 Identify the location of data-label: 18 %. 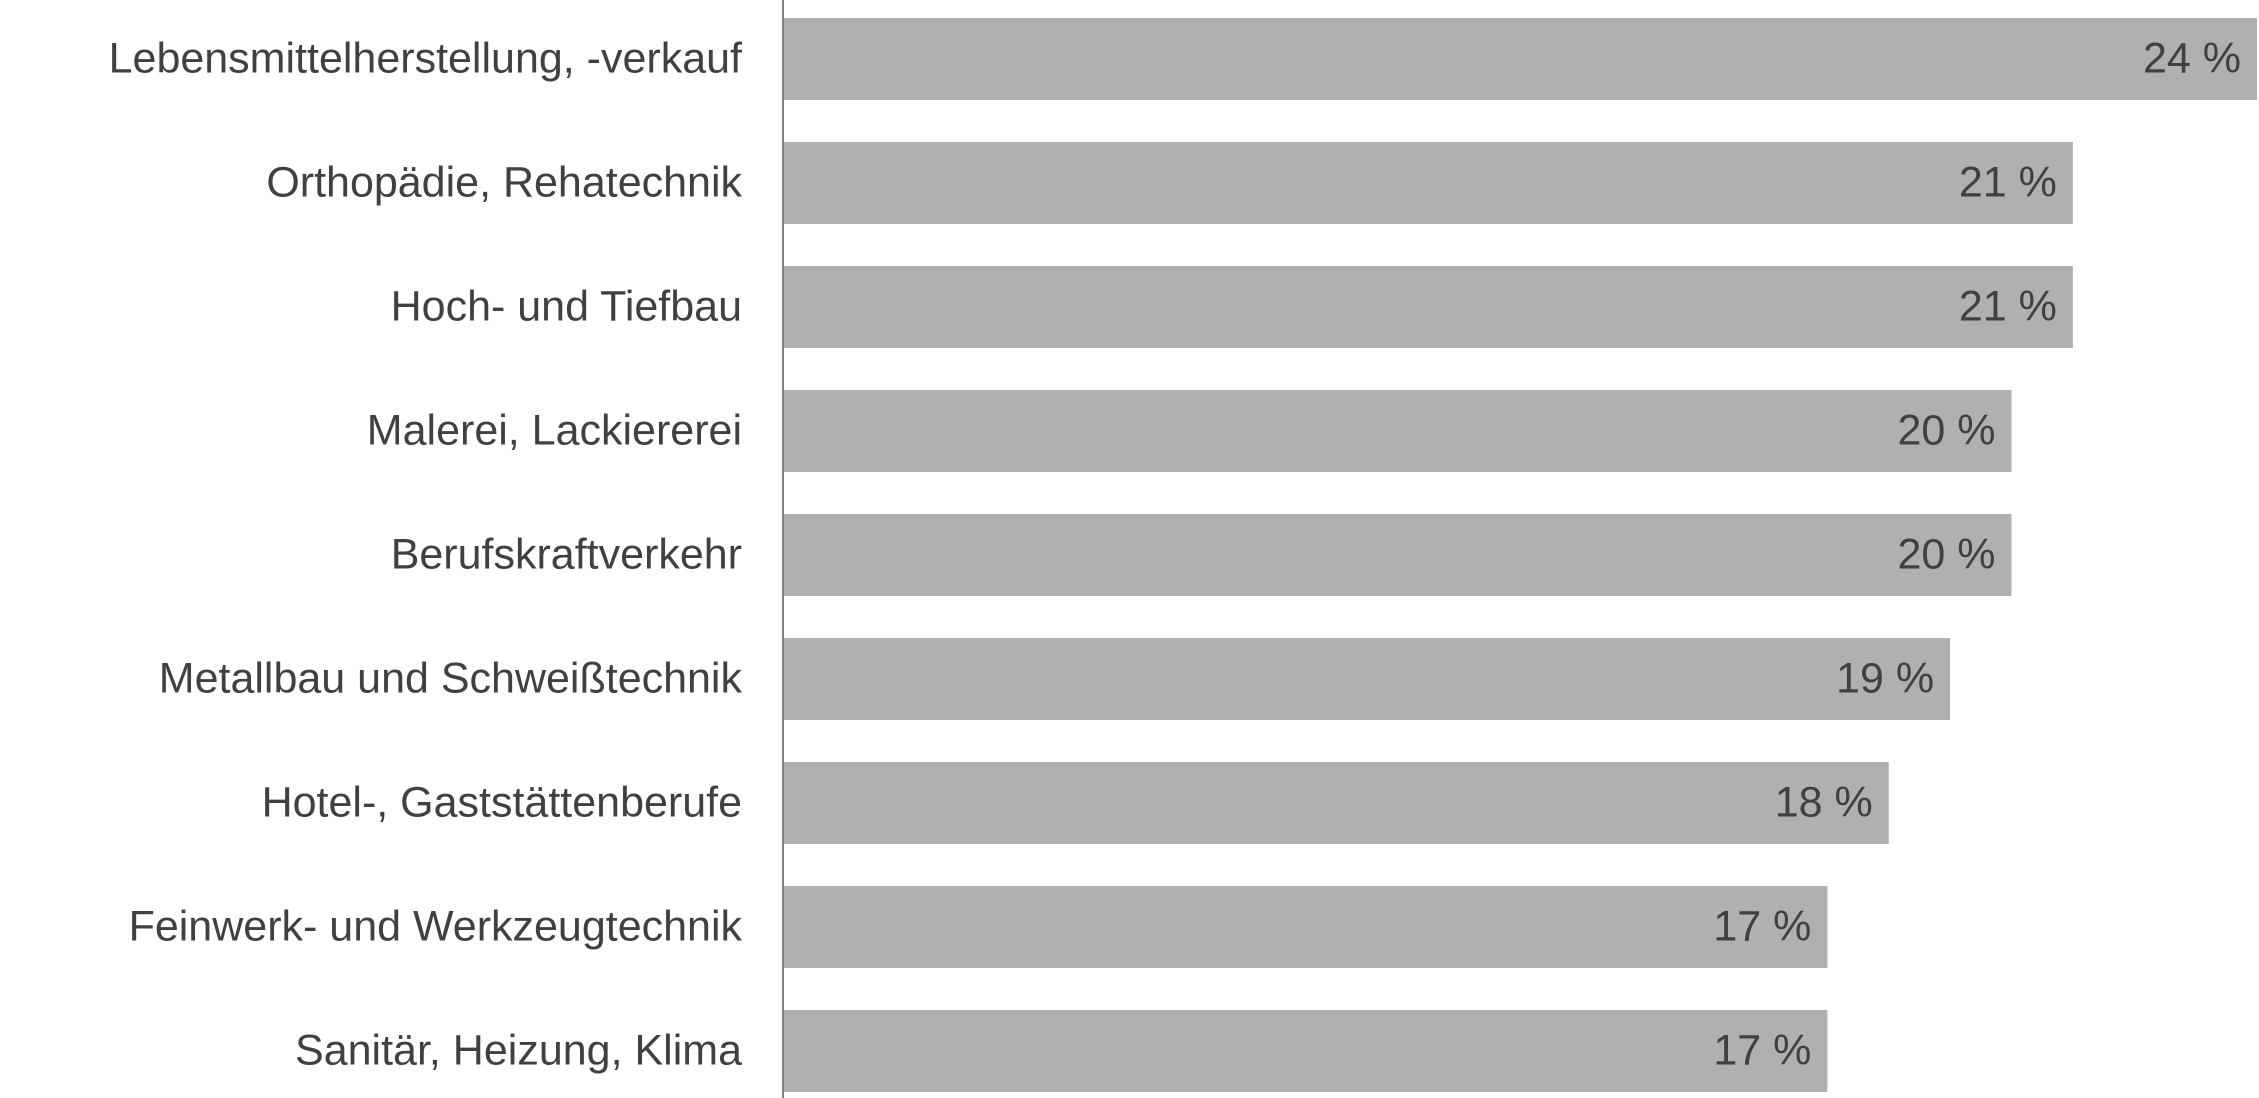
(1824, 802).